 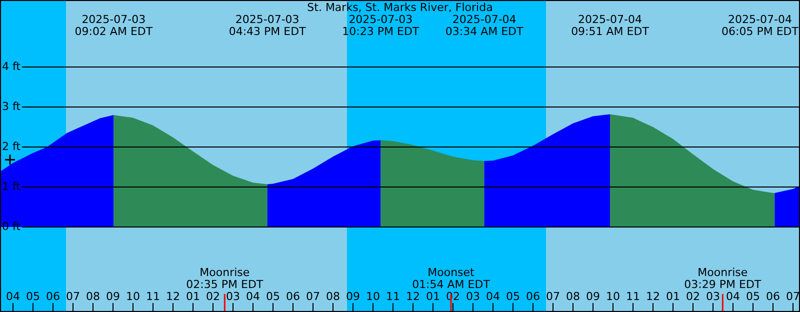 I want to click on y-tick-label: 4 ft, so click(x=12, y=67).